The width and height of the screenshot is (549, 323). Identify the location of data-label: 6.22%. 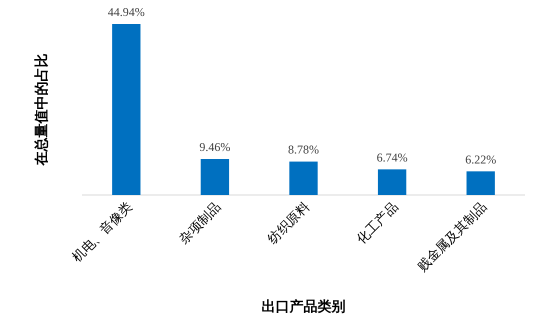
(480, 159).